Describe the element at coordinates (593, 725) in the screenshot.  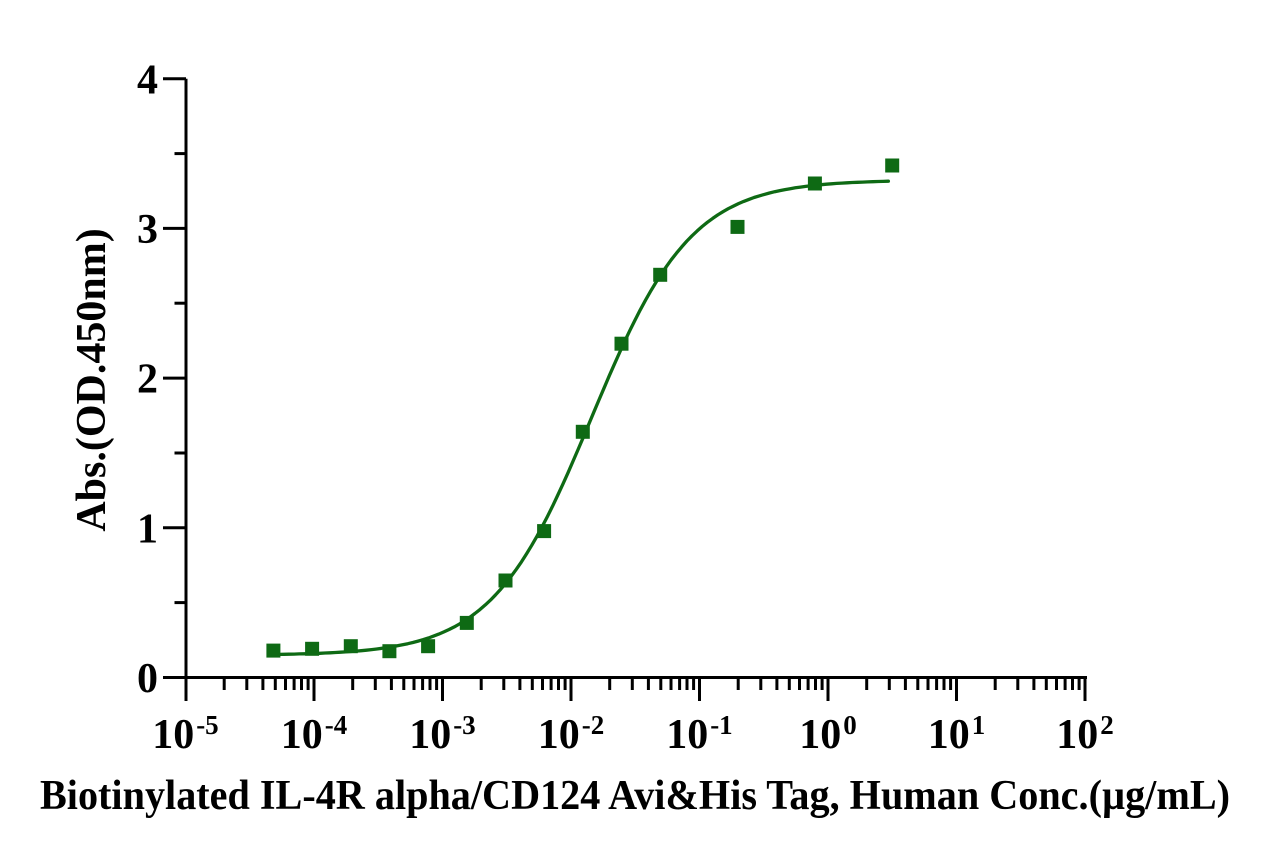
I see `svg-text: -2` at that location.